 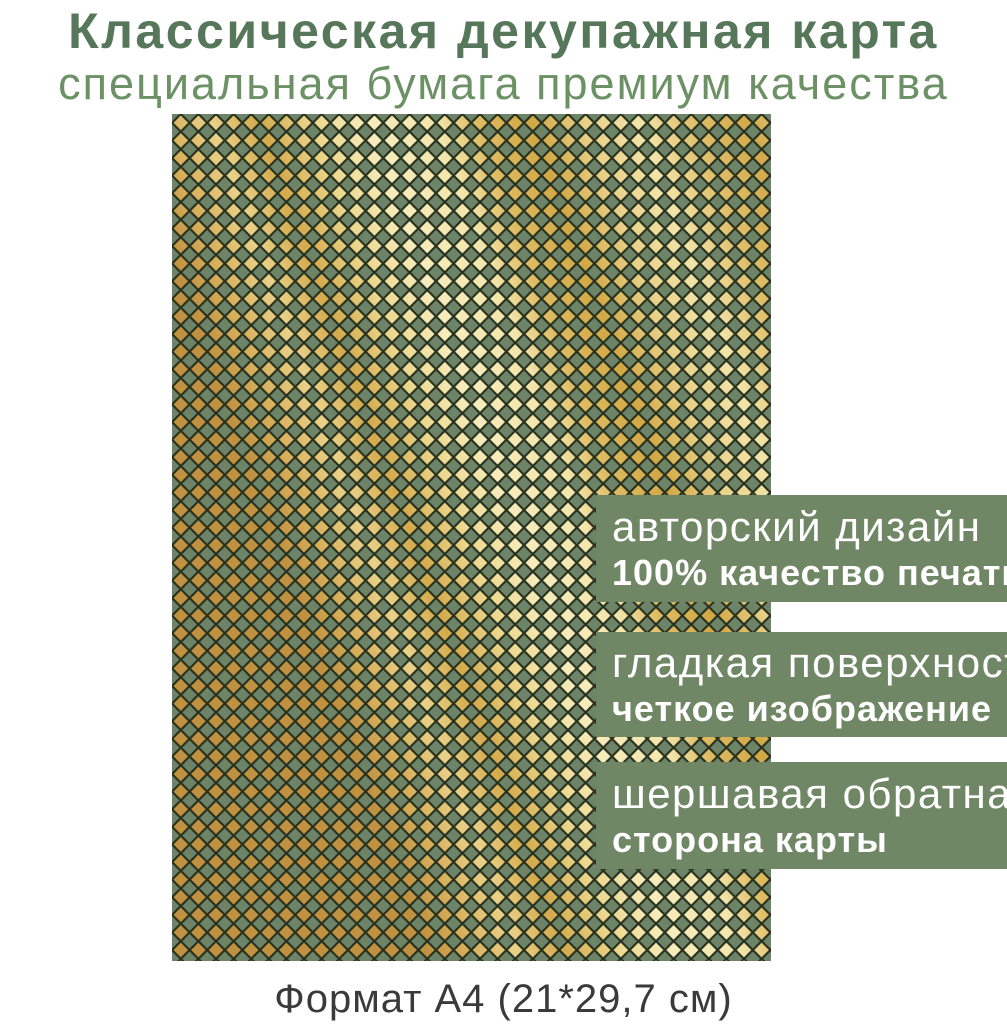 I want to click on page-subtitle: специальная бумага премиум качества, so click(x=503, y=83).